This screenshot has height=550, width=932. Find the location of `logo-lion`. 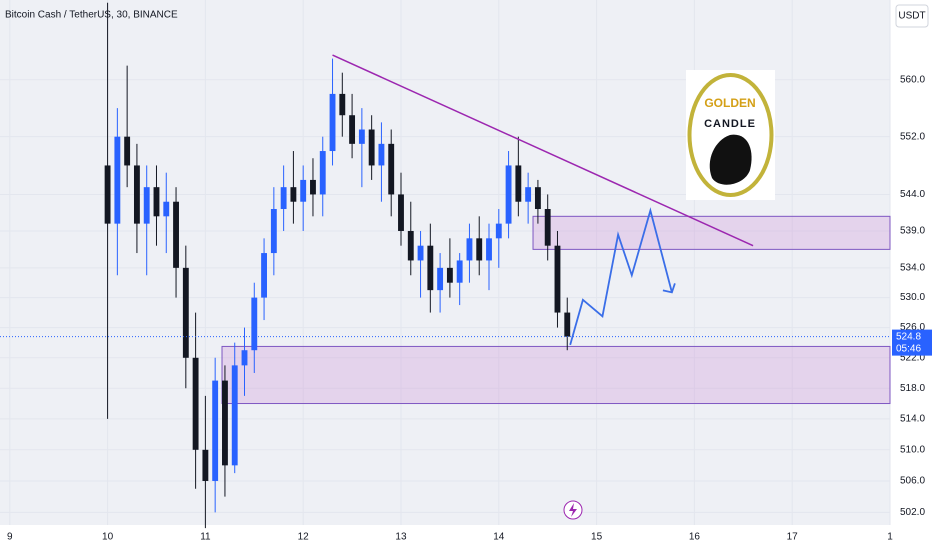

logo-lion is located at coordinates (730, 159).